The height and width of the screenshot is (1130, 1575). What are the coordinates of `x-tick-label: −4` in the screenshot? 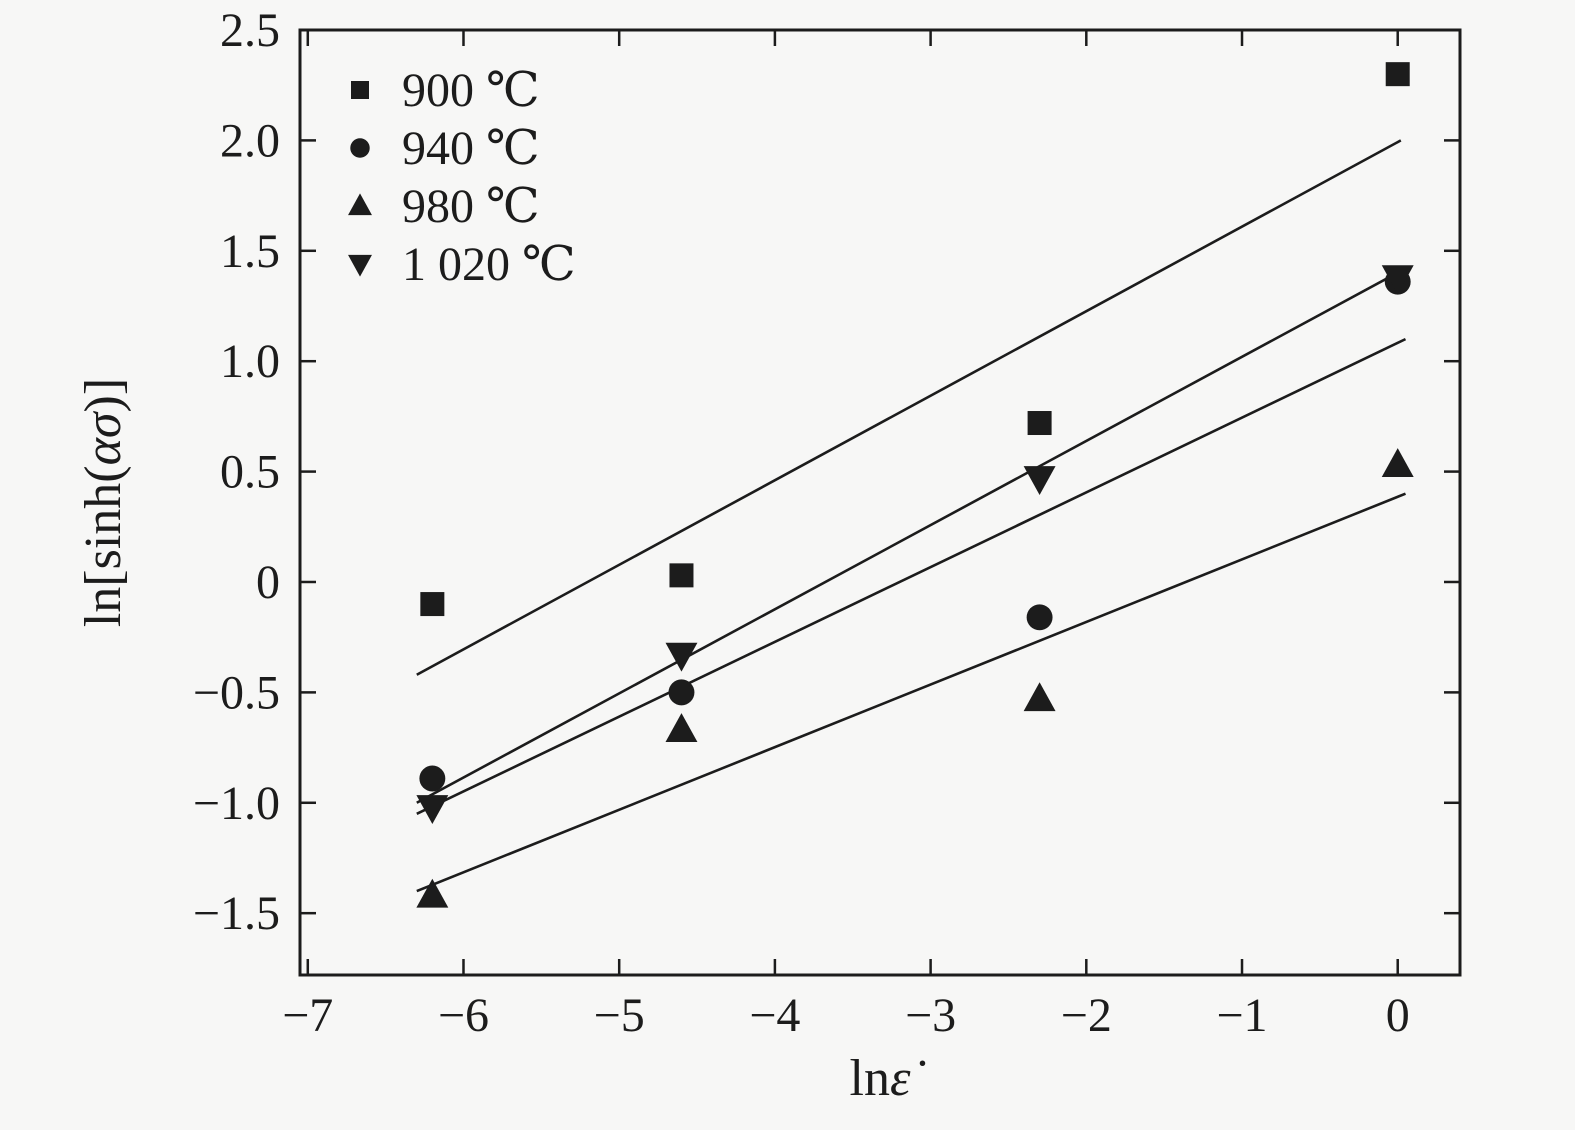 It's located at (774, 1015).